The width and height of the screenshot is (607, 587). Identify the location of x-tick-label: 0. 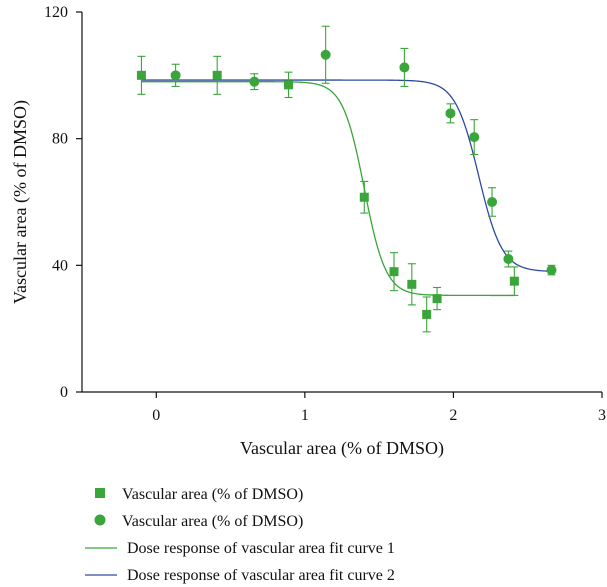
(156, 415).